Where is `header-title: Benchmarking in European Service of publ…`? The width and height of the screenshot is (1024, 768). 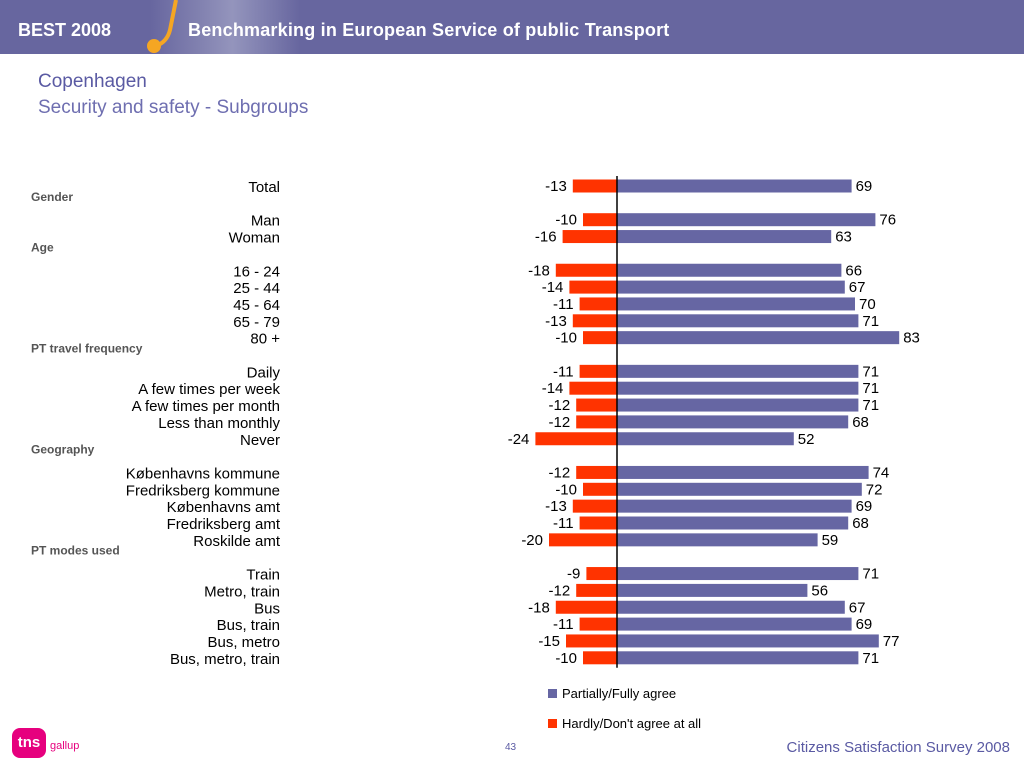
header-title: Benchmarking in European Service of publ… is located at coordinates (429, 30).